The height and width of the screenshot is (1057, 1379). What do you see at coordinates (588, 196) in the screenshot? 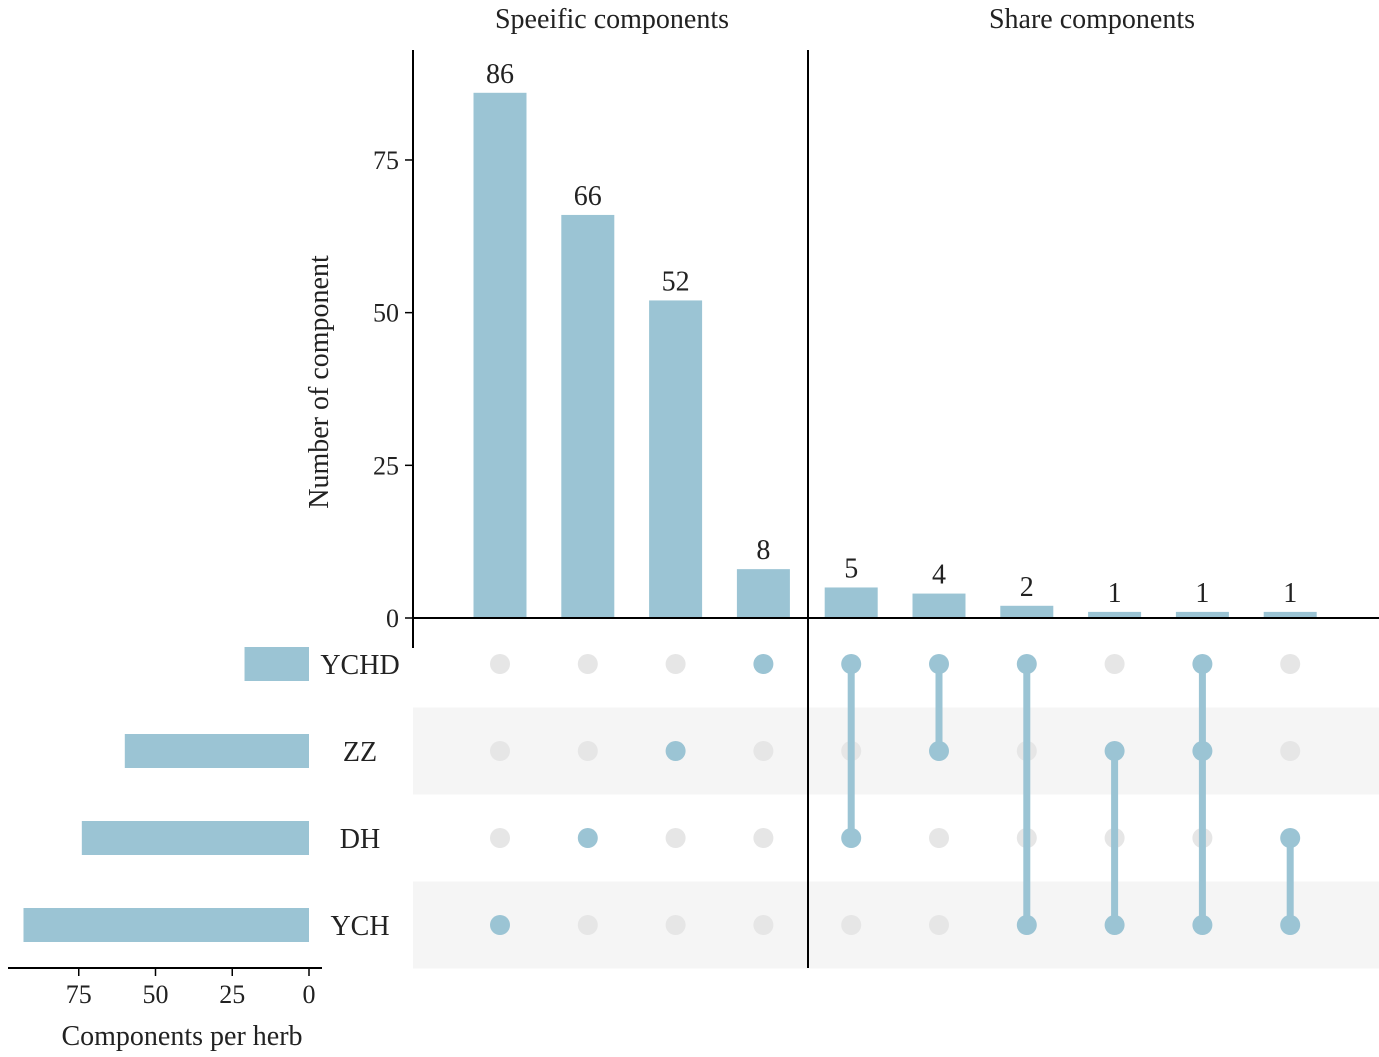
I see `intersection-bar-label: 66` at bounding box center [588, 196].